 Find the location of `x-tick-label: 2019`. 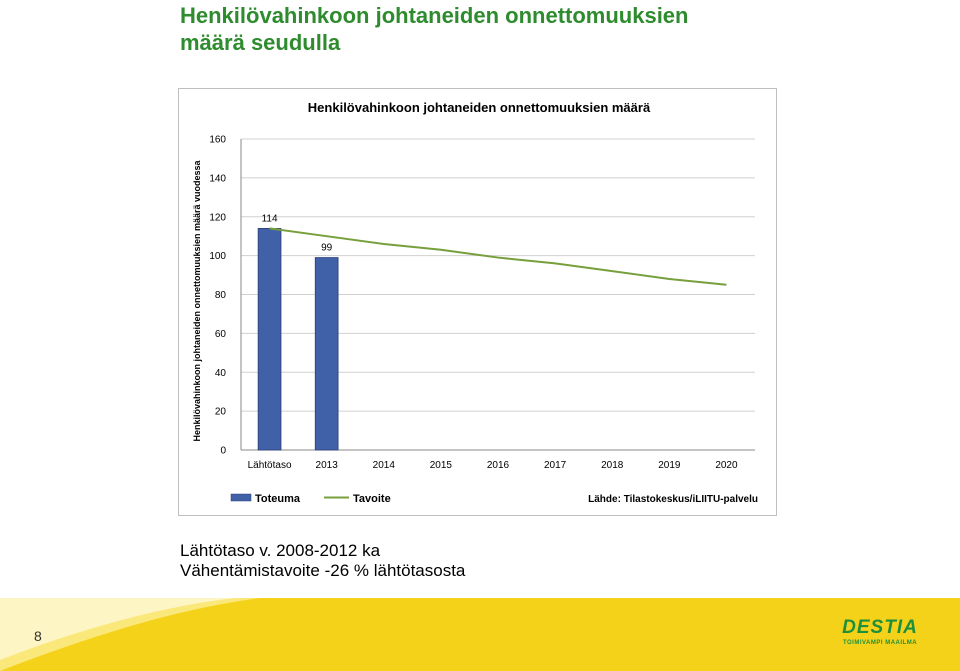

x-tick-label: 2019 is located at coordinates (669, 465).